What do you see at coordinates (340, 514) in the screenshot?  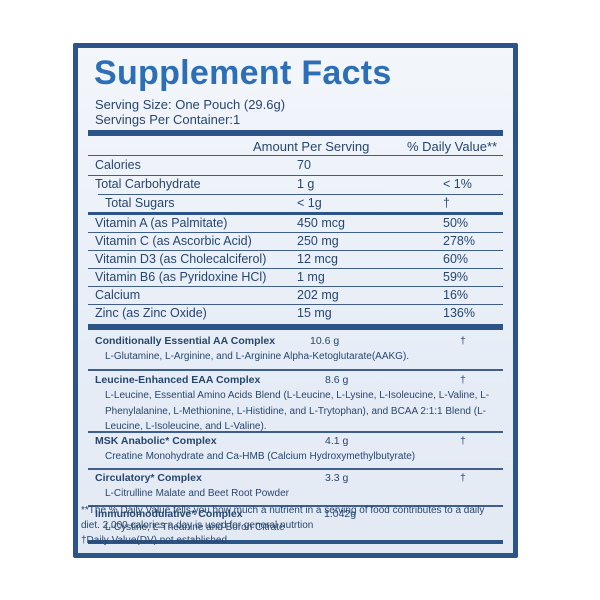 I see `complex-amount: 1.042g` at bounding box center [340, 514].